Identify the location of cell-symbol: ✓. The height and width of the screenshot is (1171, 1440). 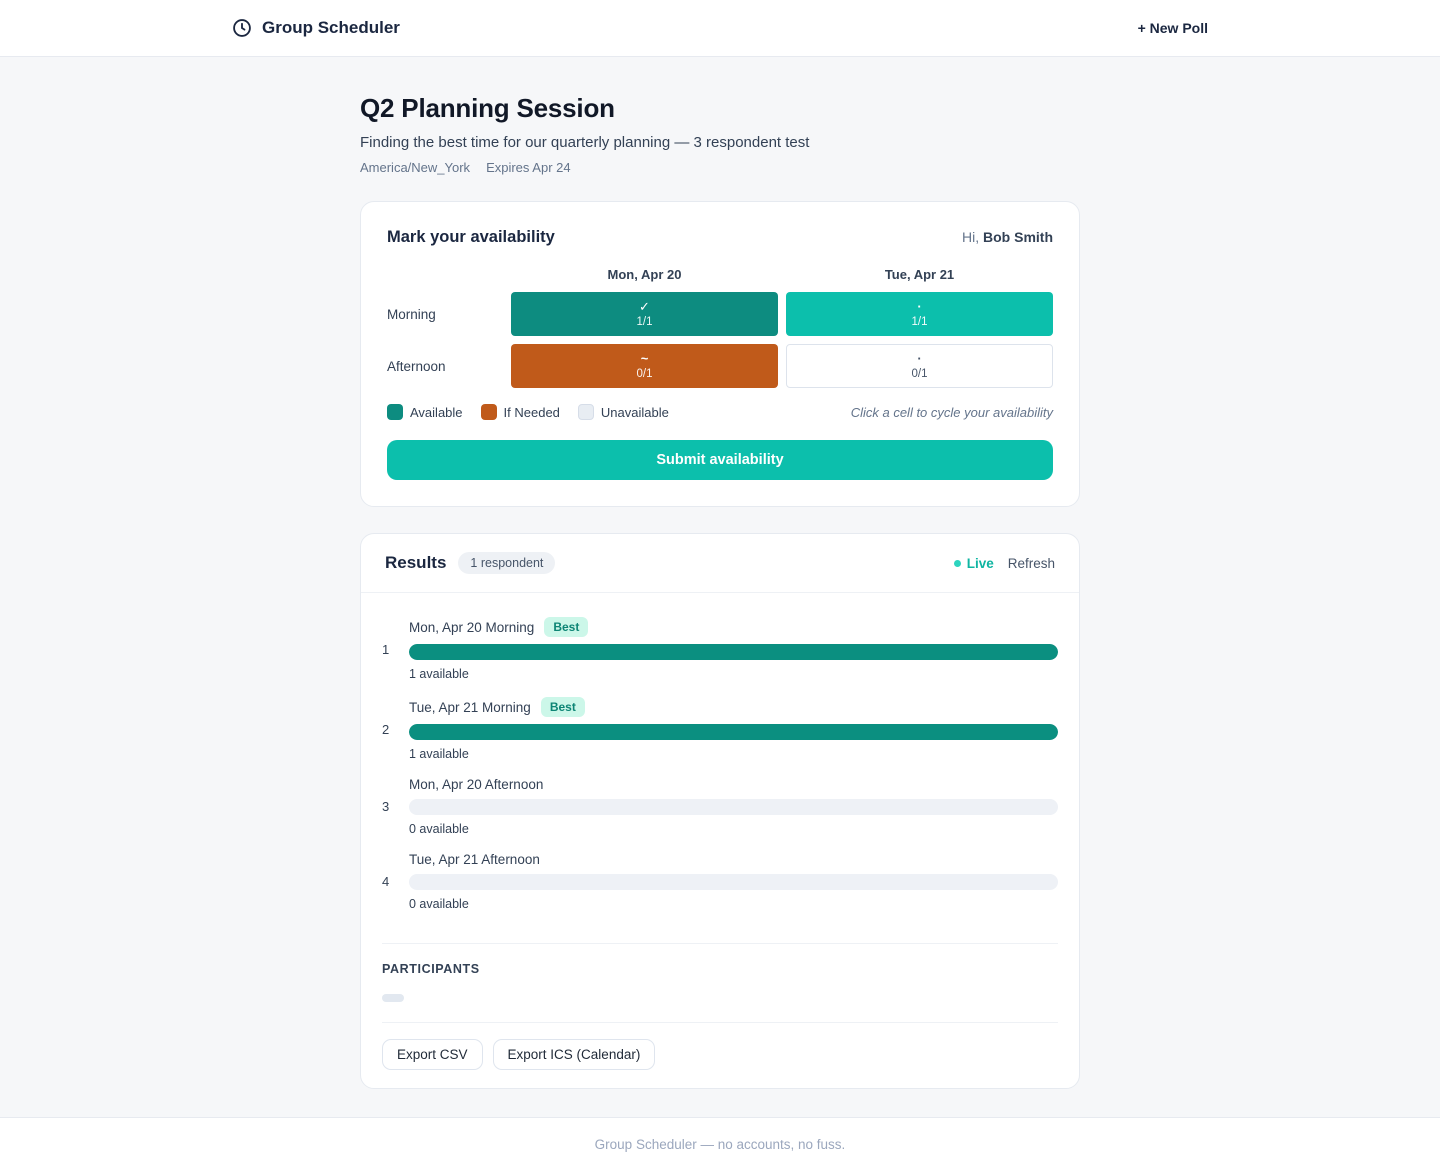
(644, 306).